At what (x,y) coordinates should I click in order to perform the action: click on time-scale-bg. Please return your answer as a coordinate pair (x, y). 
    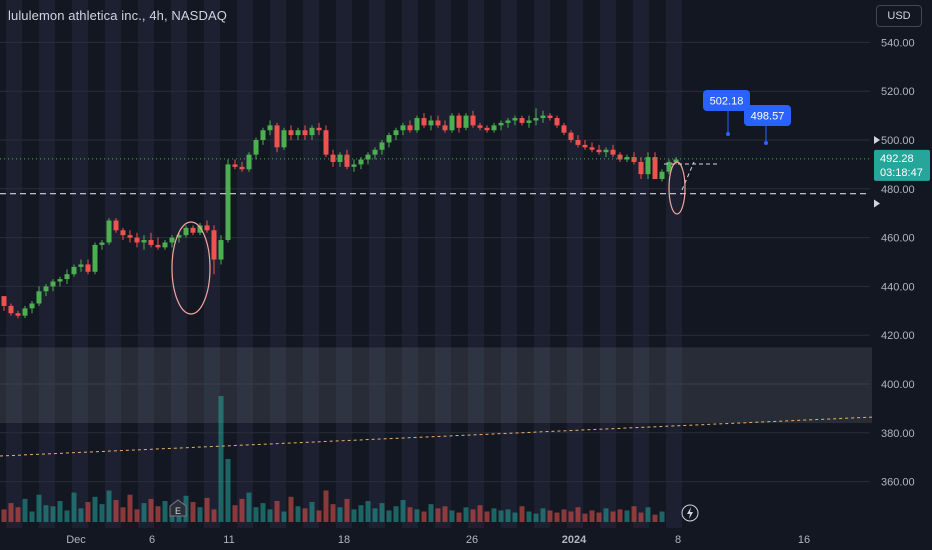
    Looking at the image, I should click on (436, 539).